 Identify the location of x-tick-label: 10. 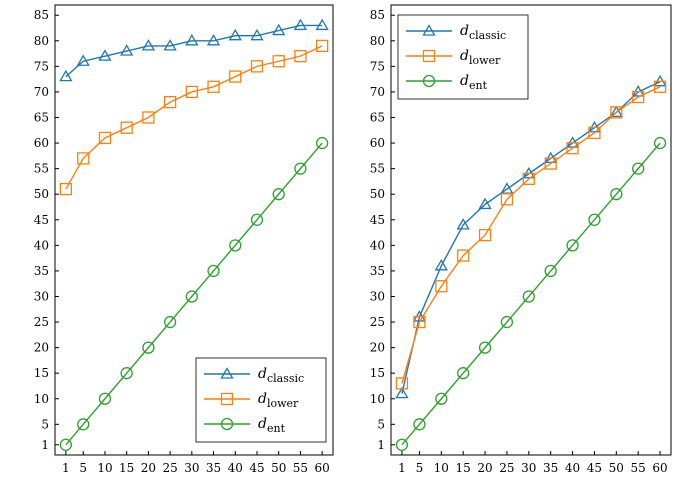
(441, 468).